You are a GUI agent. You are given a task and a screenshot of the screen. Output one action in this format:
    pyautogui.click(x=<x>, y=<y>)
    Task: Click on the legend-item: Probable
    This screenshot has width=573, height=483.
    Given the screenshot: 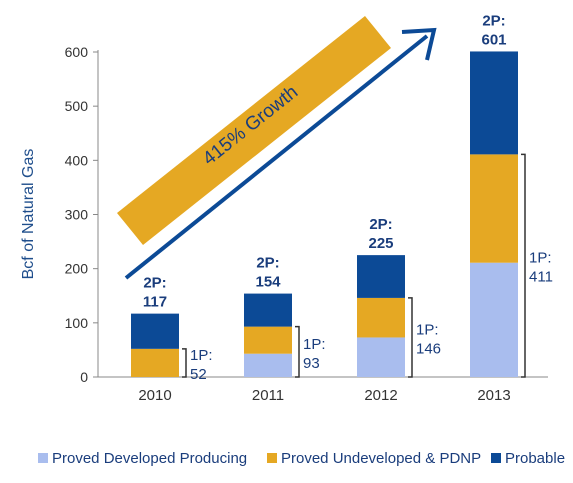 What is the action you would take?
    pyautogui.click(x=528, y=458)
    